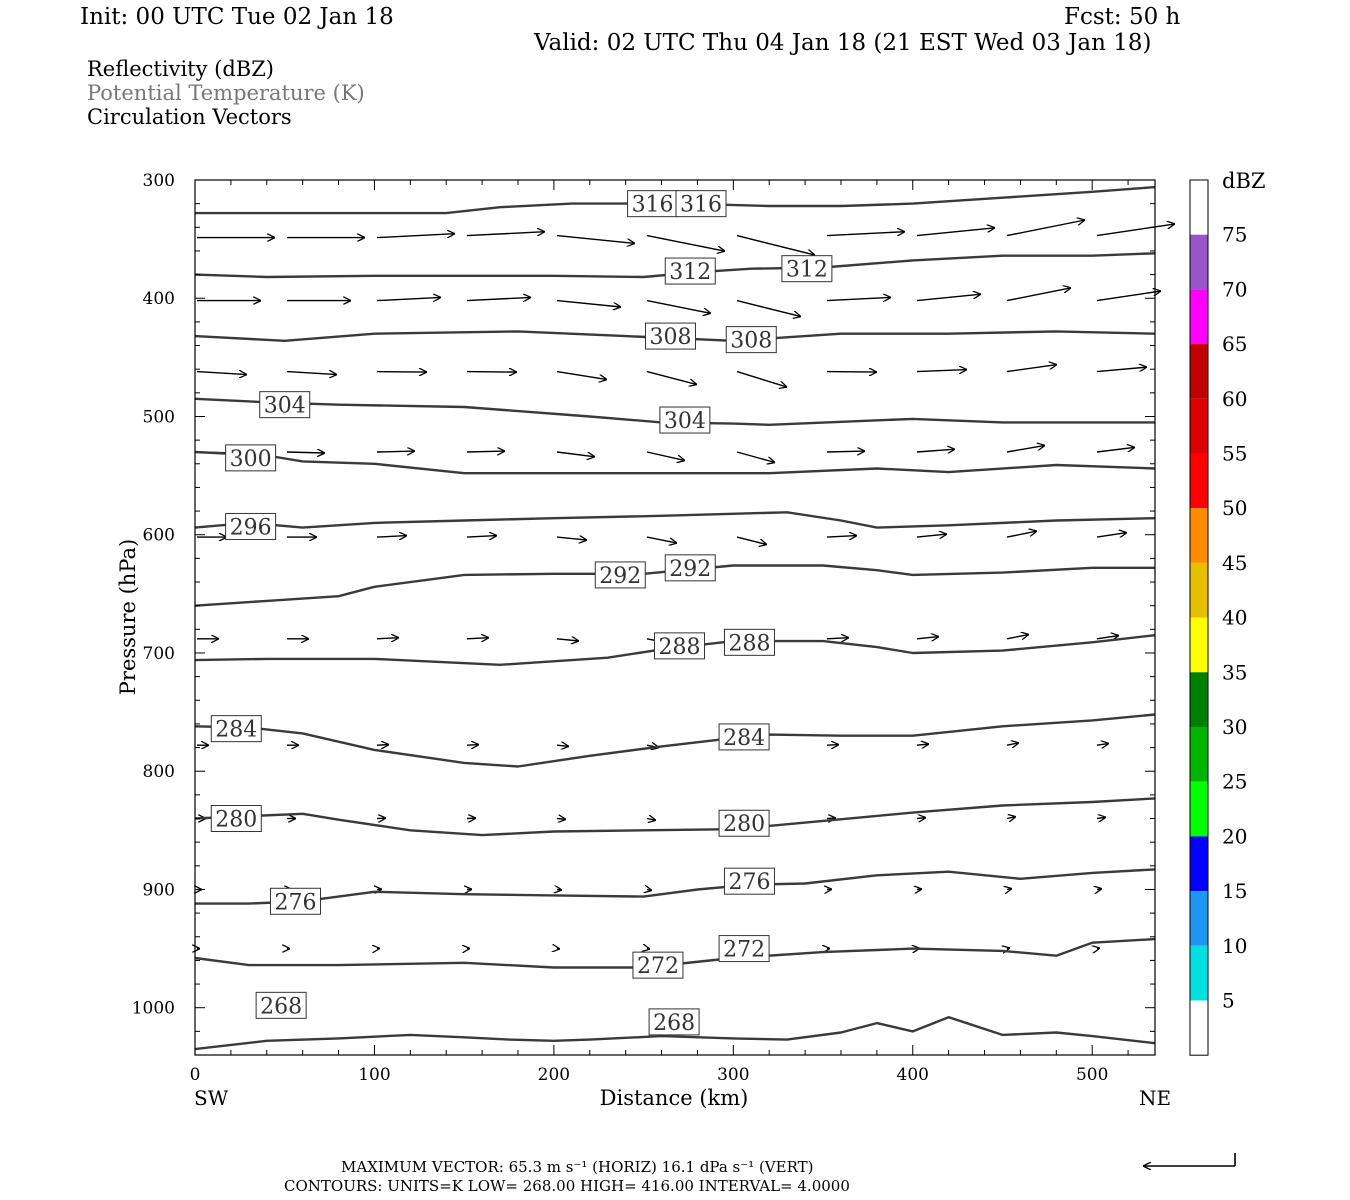 The height and width of the screenshot is (1200, 1350). Describe the element at coordinates (195, 1075) in the screenshot. I see `x-tick-label: 0` at that location.